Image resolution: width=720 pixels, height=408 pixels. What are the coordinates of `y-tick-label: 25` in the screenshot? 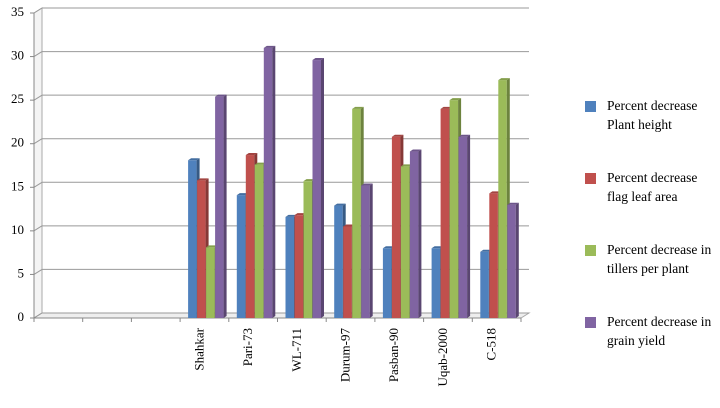 It's located at (17, 98).